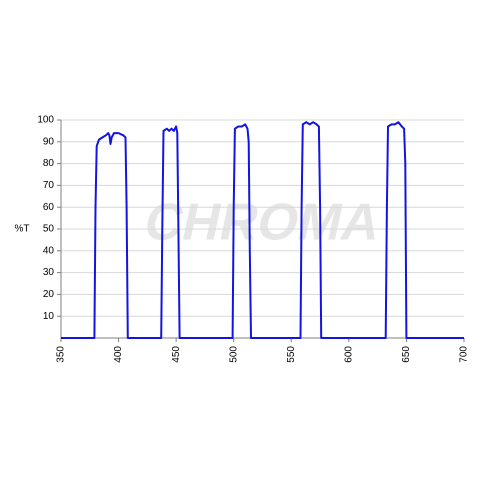 This screenshot has height=485, width=480. What do you see at coordinates (464, 354) in the screenshot?
I see `x-tick-label: 700` at bounding box center [464, 354].